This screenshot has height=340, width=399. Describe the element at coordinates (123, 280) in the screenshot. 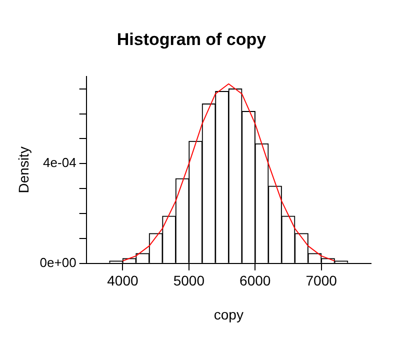

I see `x-tick-label: 4000` at that location.